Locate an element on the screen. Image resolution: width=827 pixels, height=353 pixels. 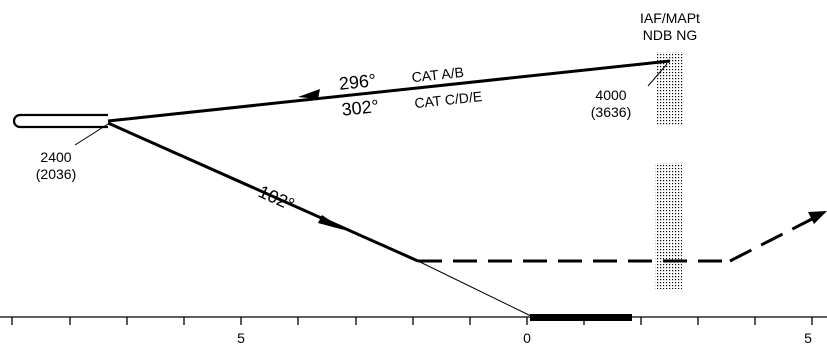
procedure-turn is located at coordinates (60, 121).